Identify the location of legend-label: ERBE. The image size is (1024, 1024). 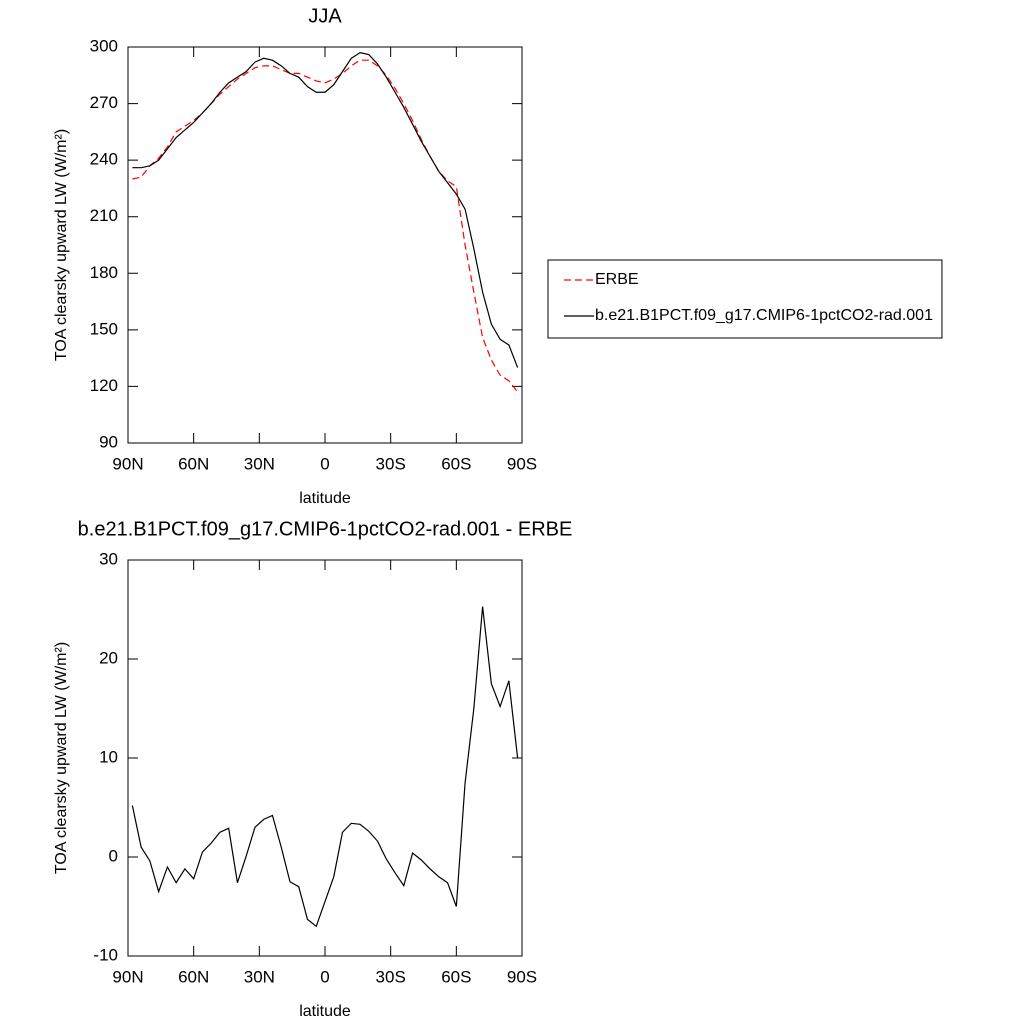
(617, 279).